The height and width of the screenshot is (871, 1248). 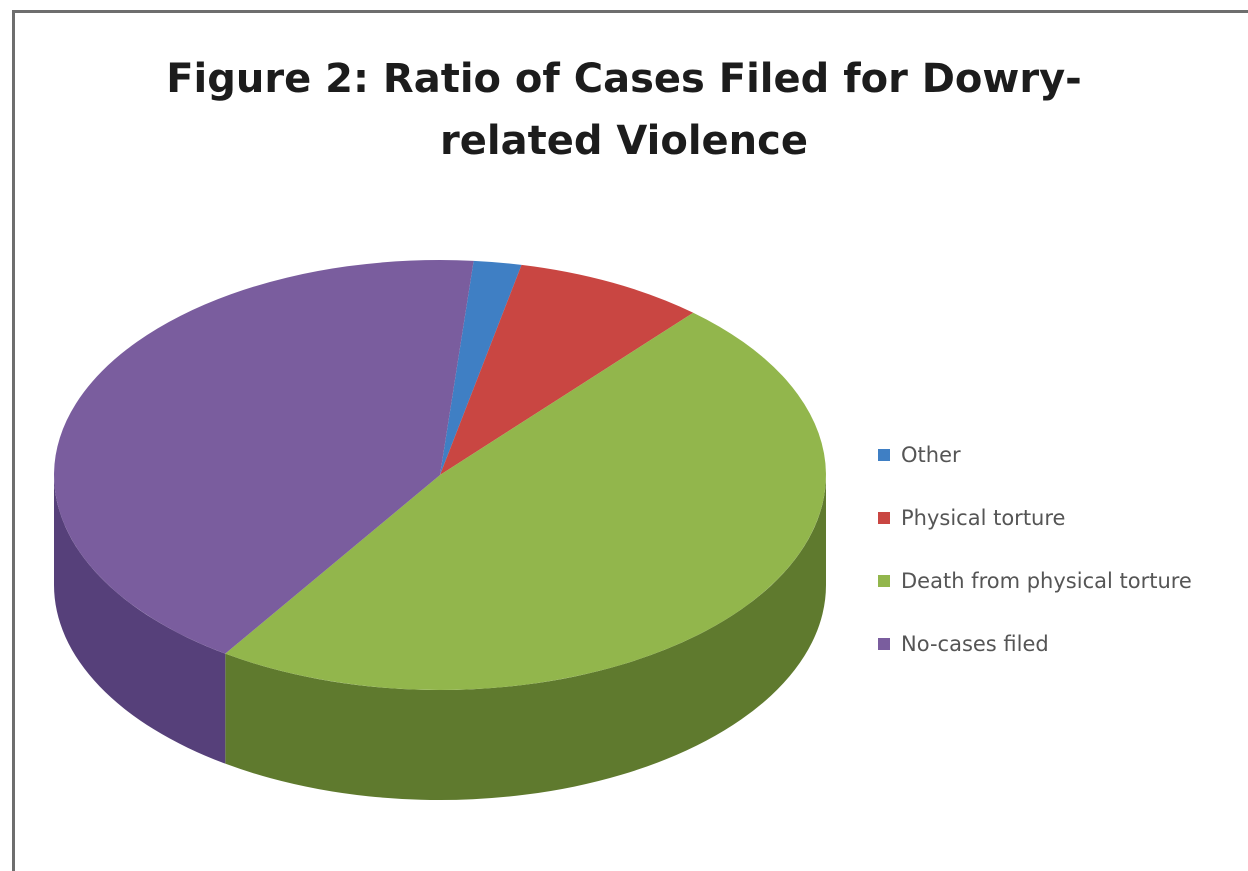 What do you see at coordinates (624, 141) in the screenshot?
I see `chart-title-line-2: related Violence` at bounding box center [624, 141].